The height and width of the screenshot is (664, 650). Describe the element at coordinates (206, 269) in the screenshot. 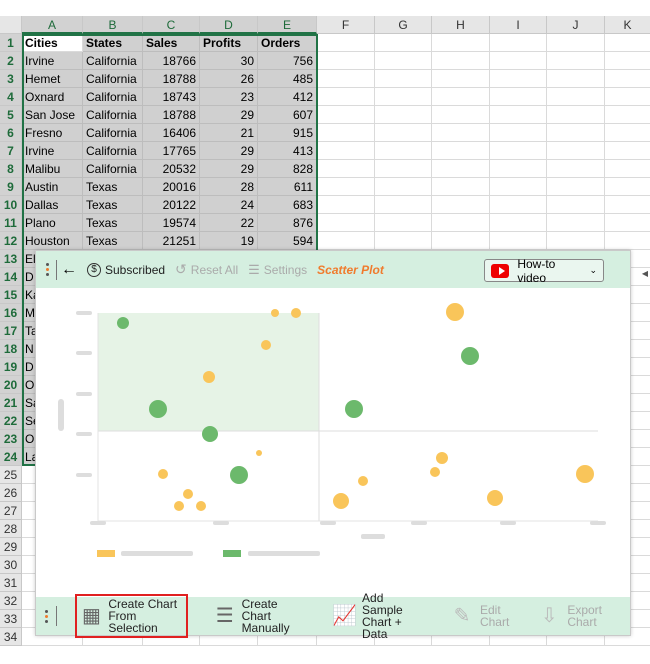

I see `reset-all-button: ↺ Reset All` at that location.